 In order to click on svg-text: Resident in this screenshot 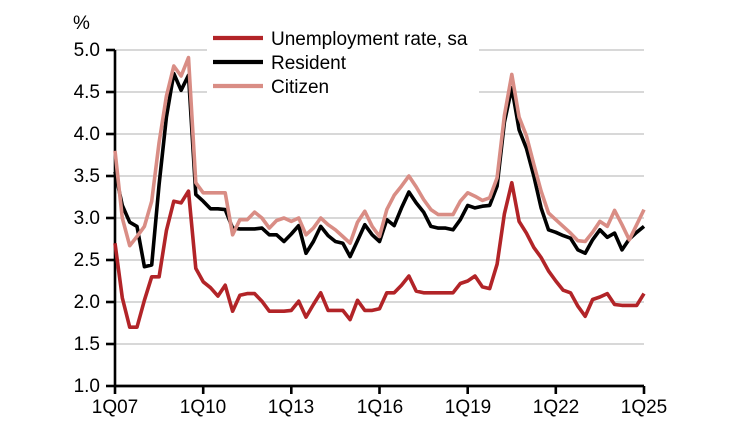, I will do `click(309, 63)`.